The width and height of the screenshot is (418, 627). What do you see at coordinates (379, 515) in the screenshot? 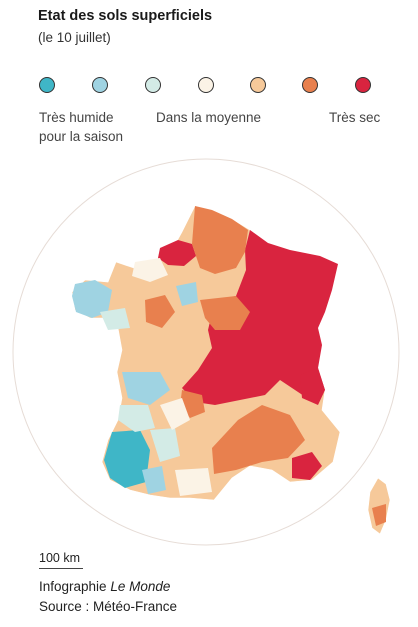
I see `corsica-dry-patch` at bounding box center [379, 515].